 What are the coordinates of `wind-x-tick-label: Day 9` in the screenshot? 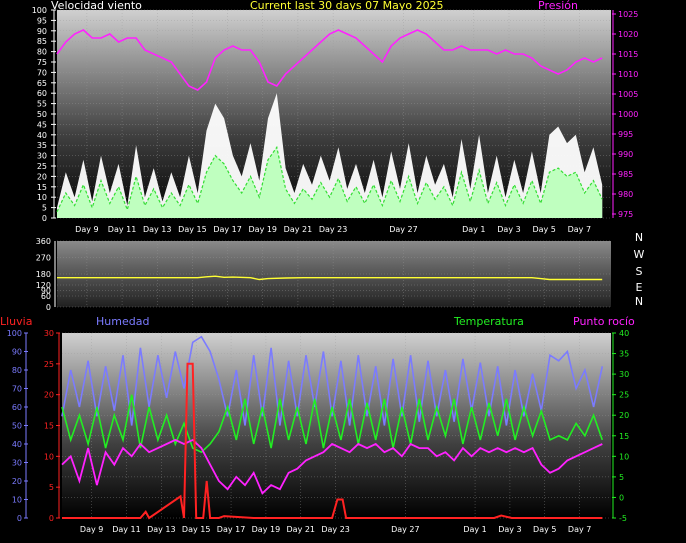 It's located at (86, 229).